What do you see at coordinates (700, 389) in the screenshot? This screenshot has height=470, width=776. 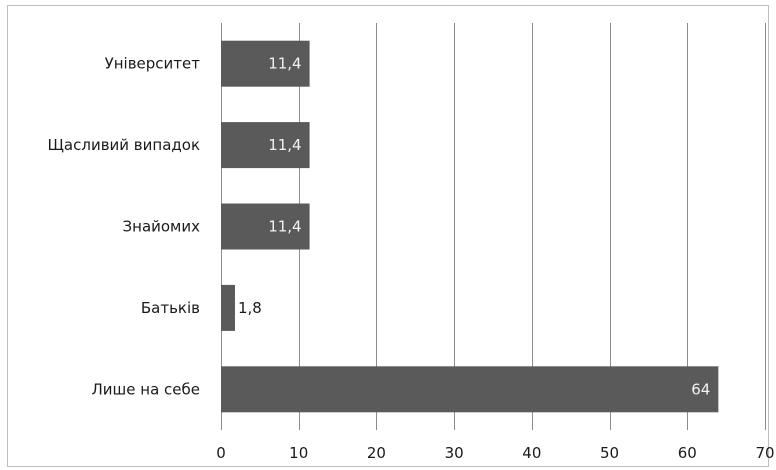 I see `data-label-5: 64` at bounding box center [700, 389].